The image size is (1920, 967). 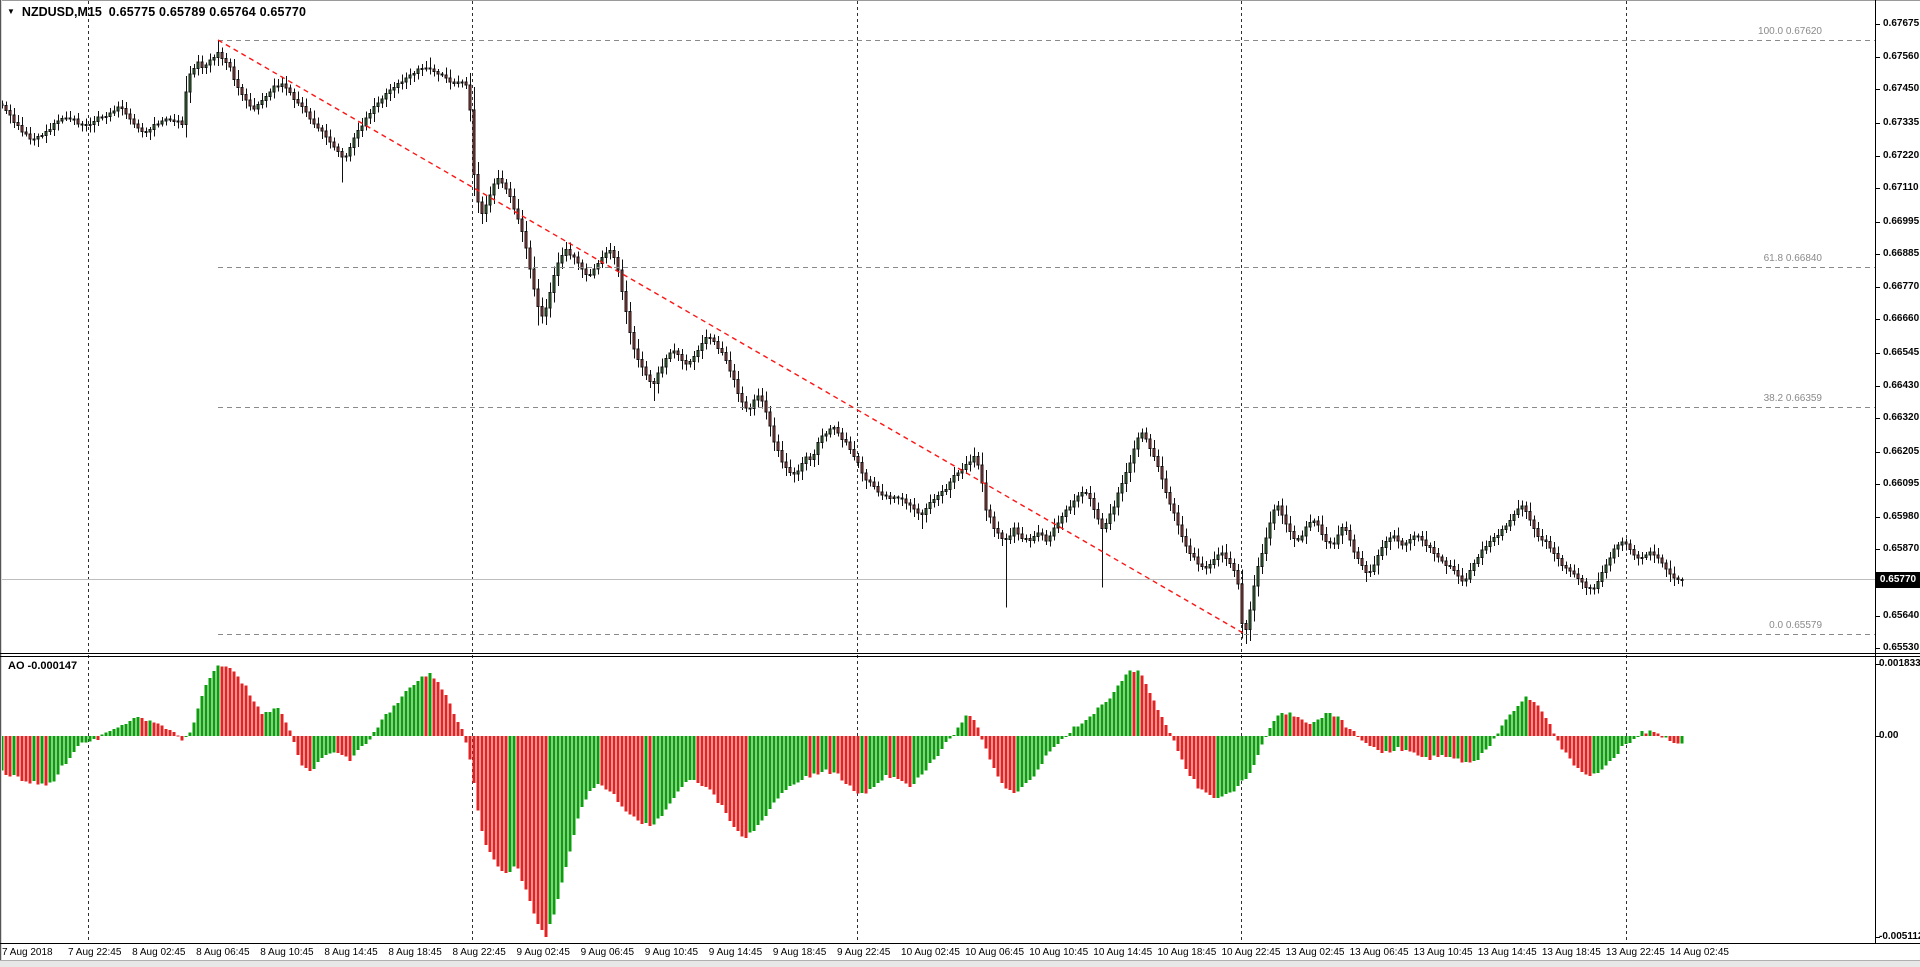 I want to click on ao-axis-label: 0.00, so click(x=1889, y=735).